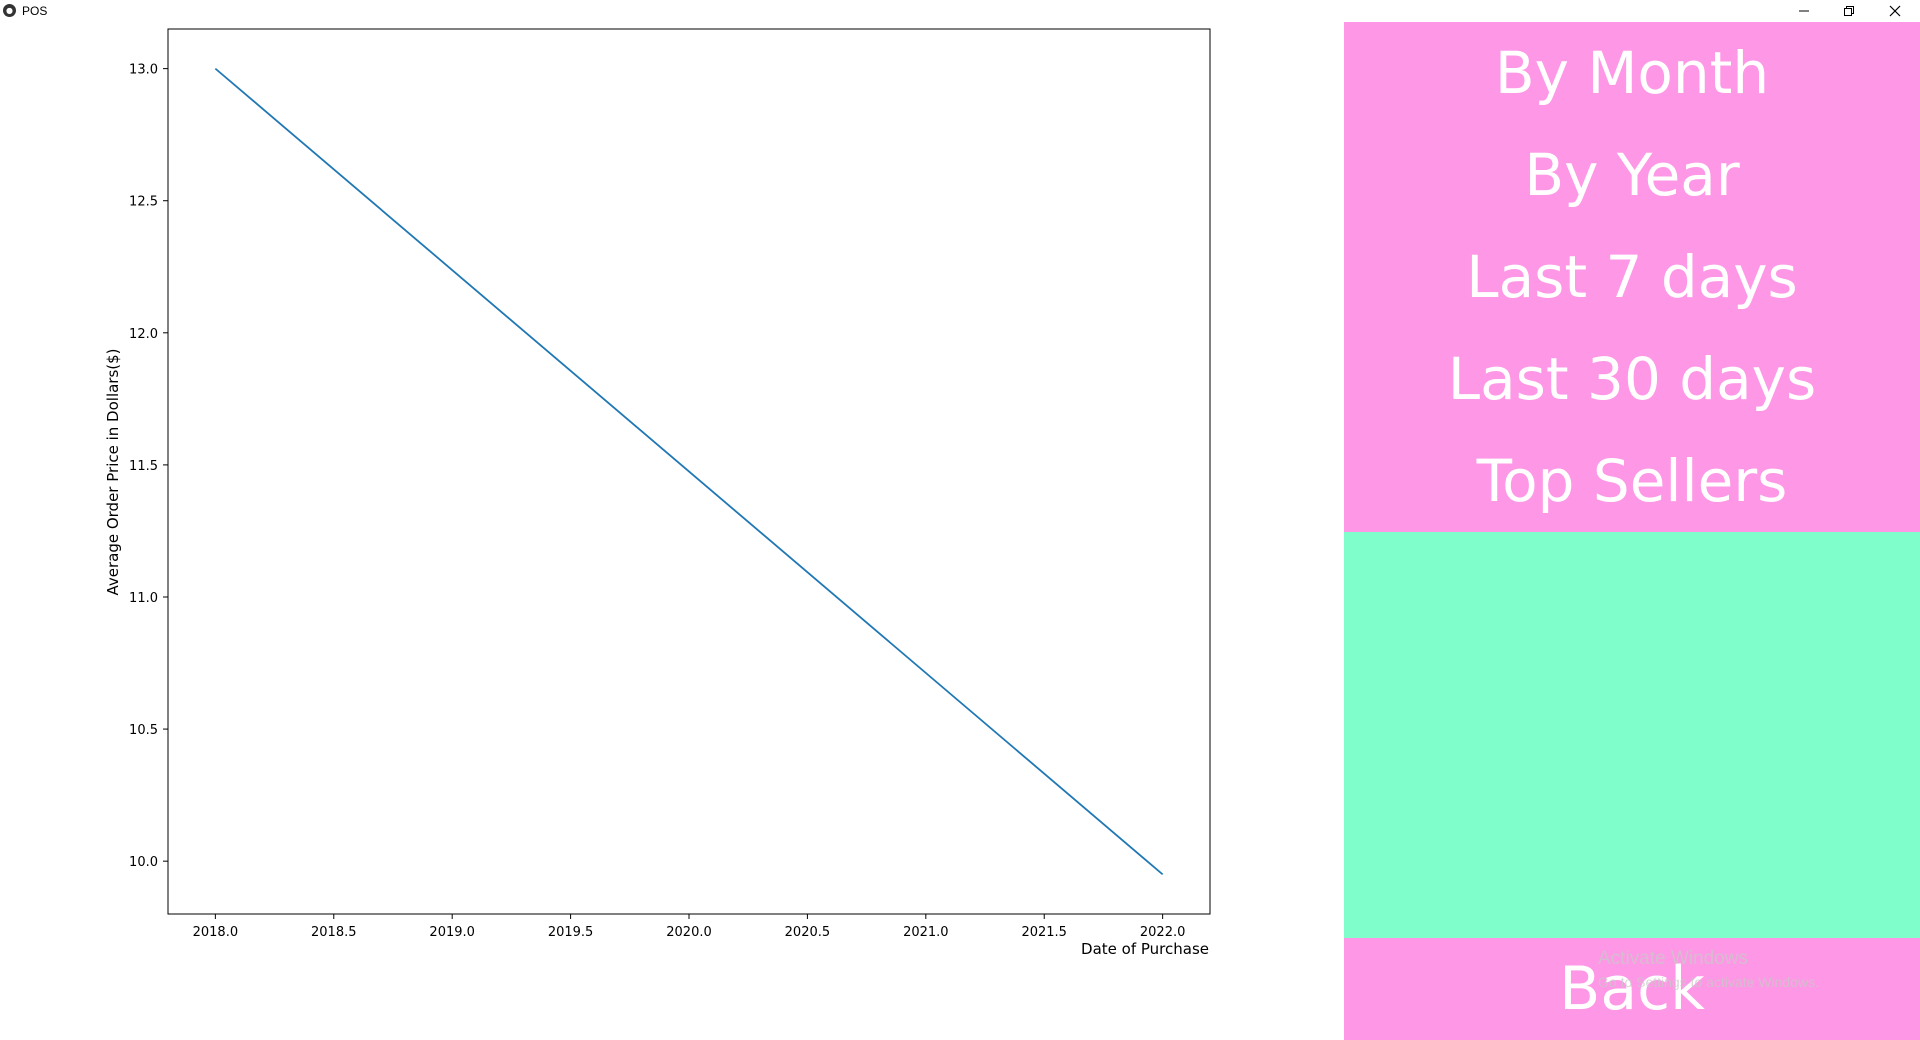  Describe the element at coordinates (926, 932) in the screenshot. I see `x-tick-label: 2021.0` at that location.